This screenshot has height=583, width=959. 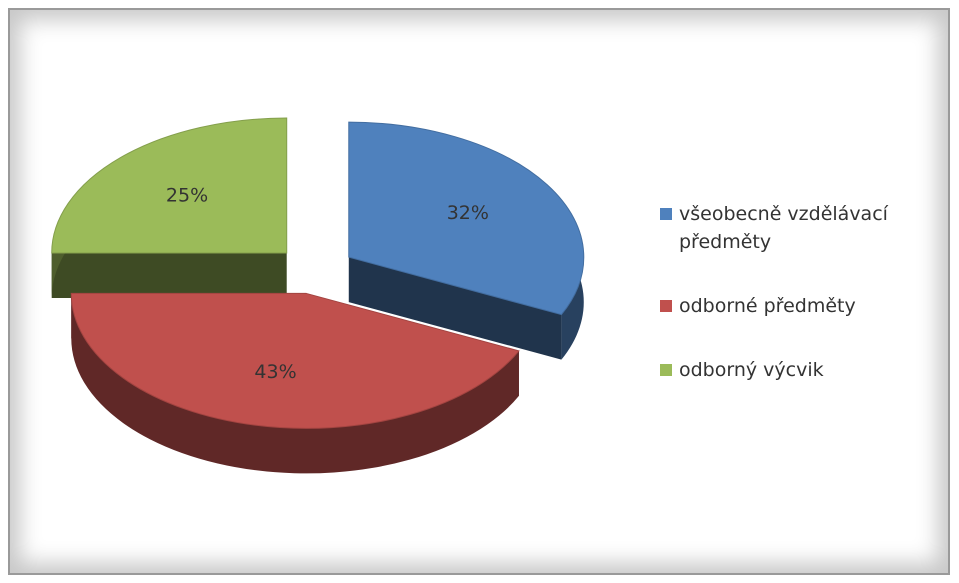 I want to click on legend-label: odborný výcvik, so click(x=751, y=370).